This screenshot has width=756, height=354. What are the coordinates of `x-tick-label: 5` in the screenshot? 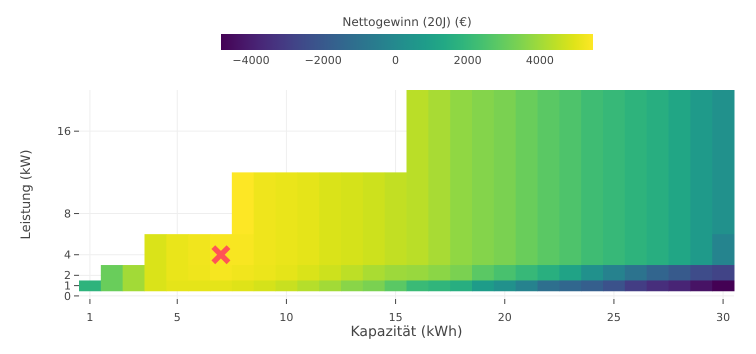 It's located at (177, 317).